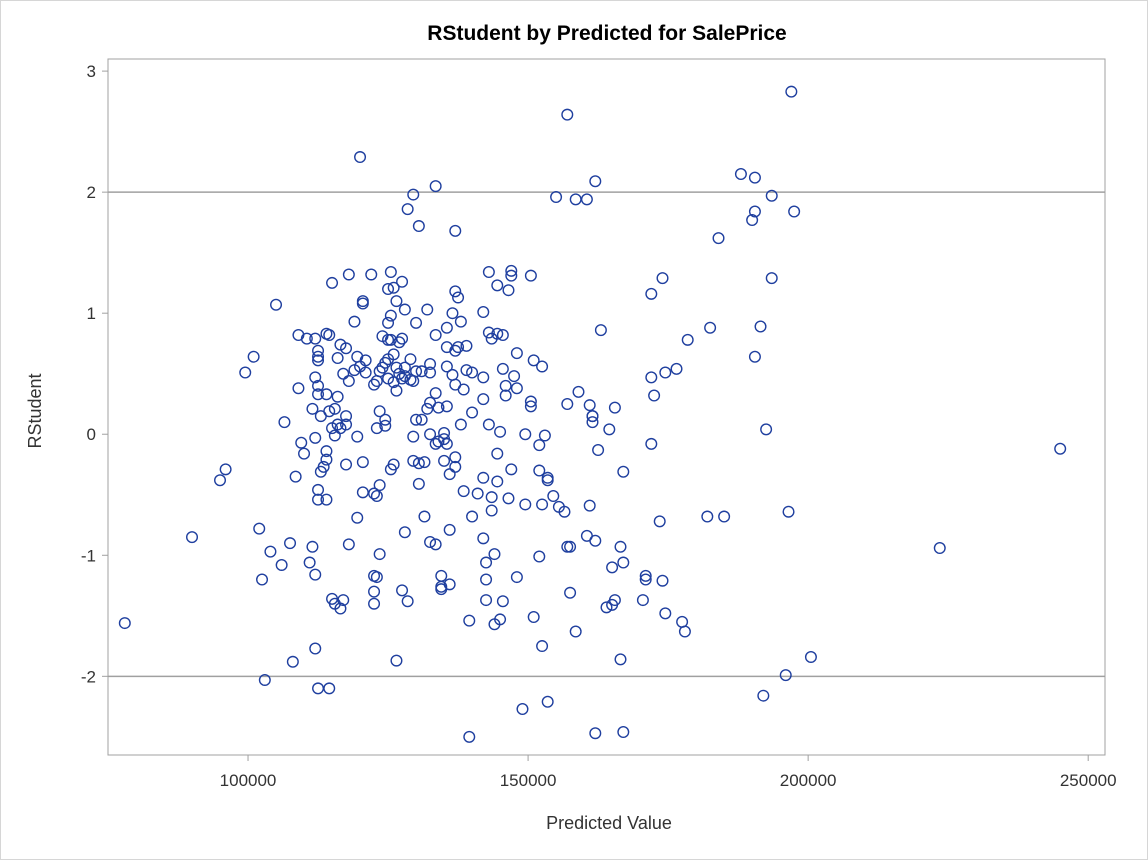  Describe the element at coordinates (88, 676) in the screenshot. I see `y-tick-label: -2` at that location.